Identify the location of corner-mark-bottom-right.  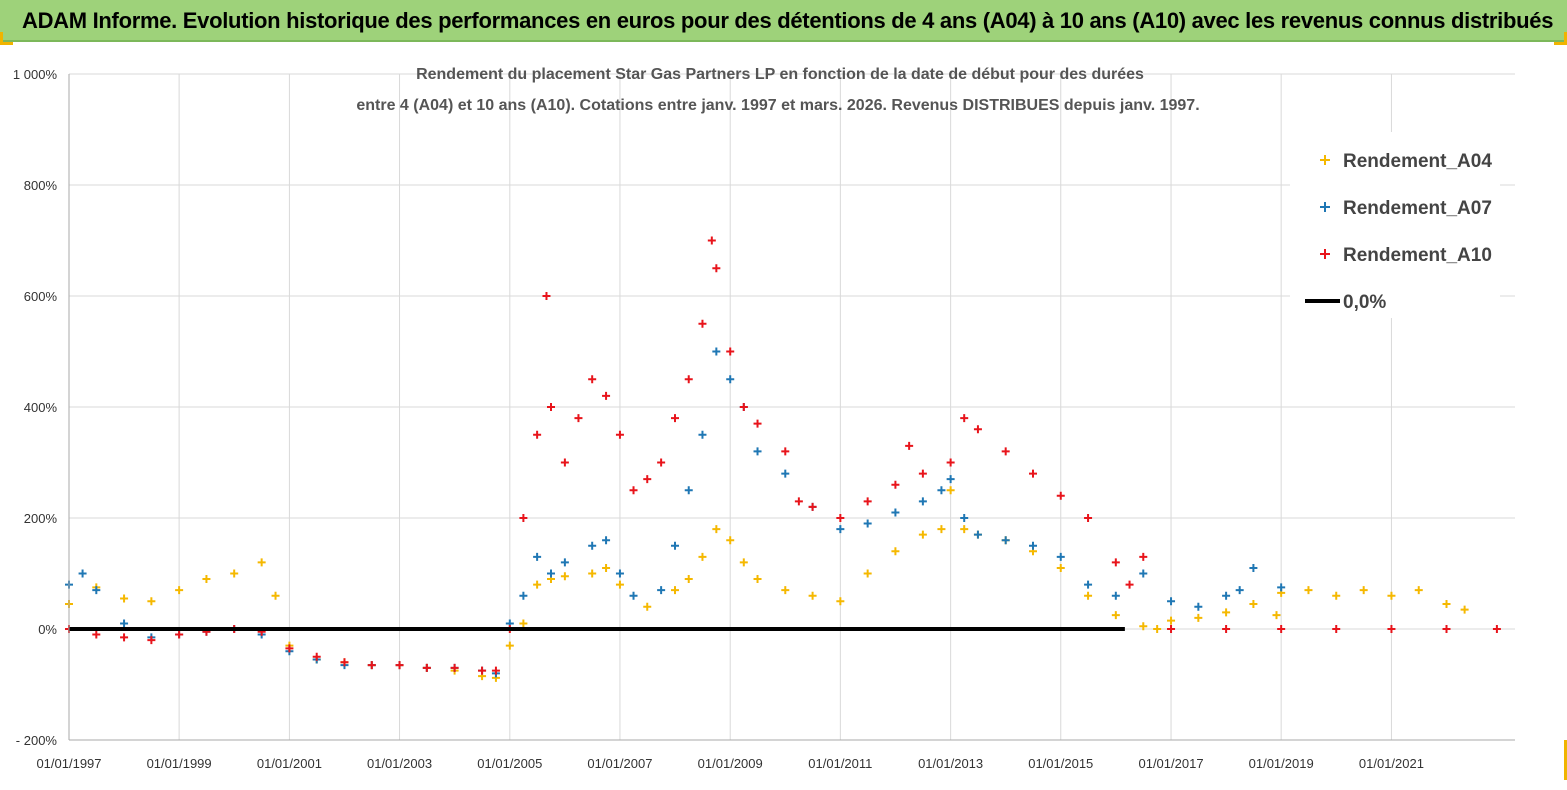
(1560, 760).